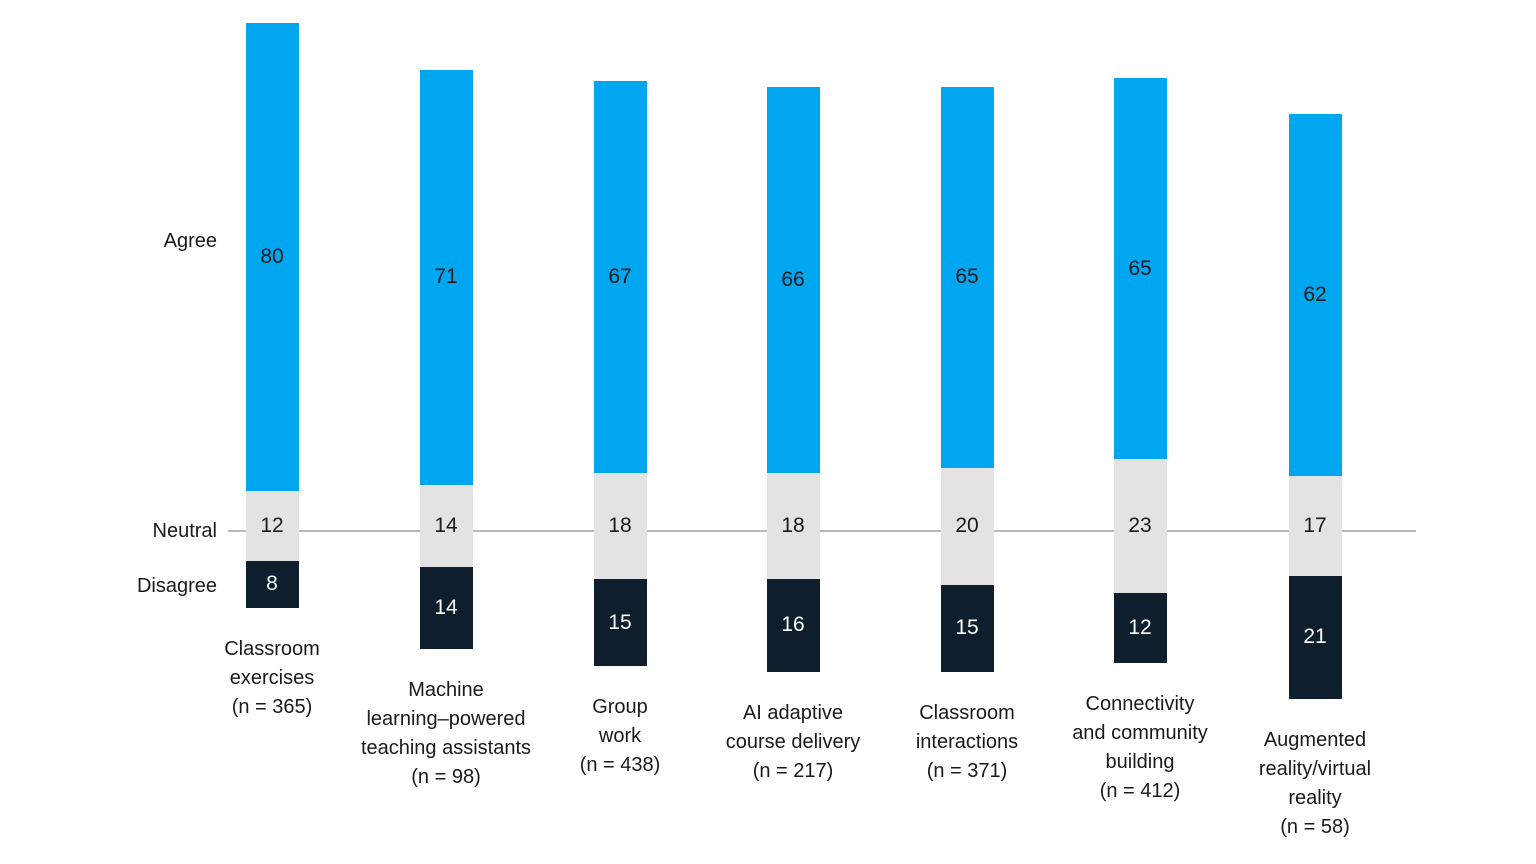 This screenshot has height=864, width=1536. I want to click on value-label-neutral: 14, so click(446, 525).